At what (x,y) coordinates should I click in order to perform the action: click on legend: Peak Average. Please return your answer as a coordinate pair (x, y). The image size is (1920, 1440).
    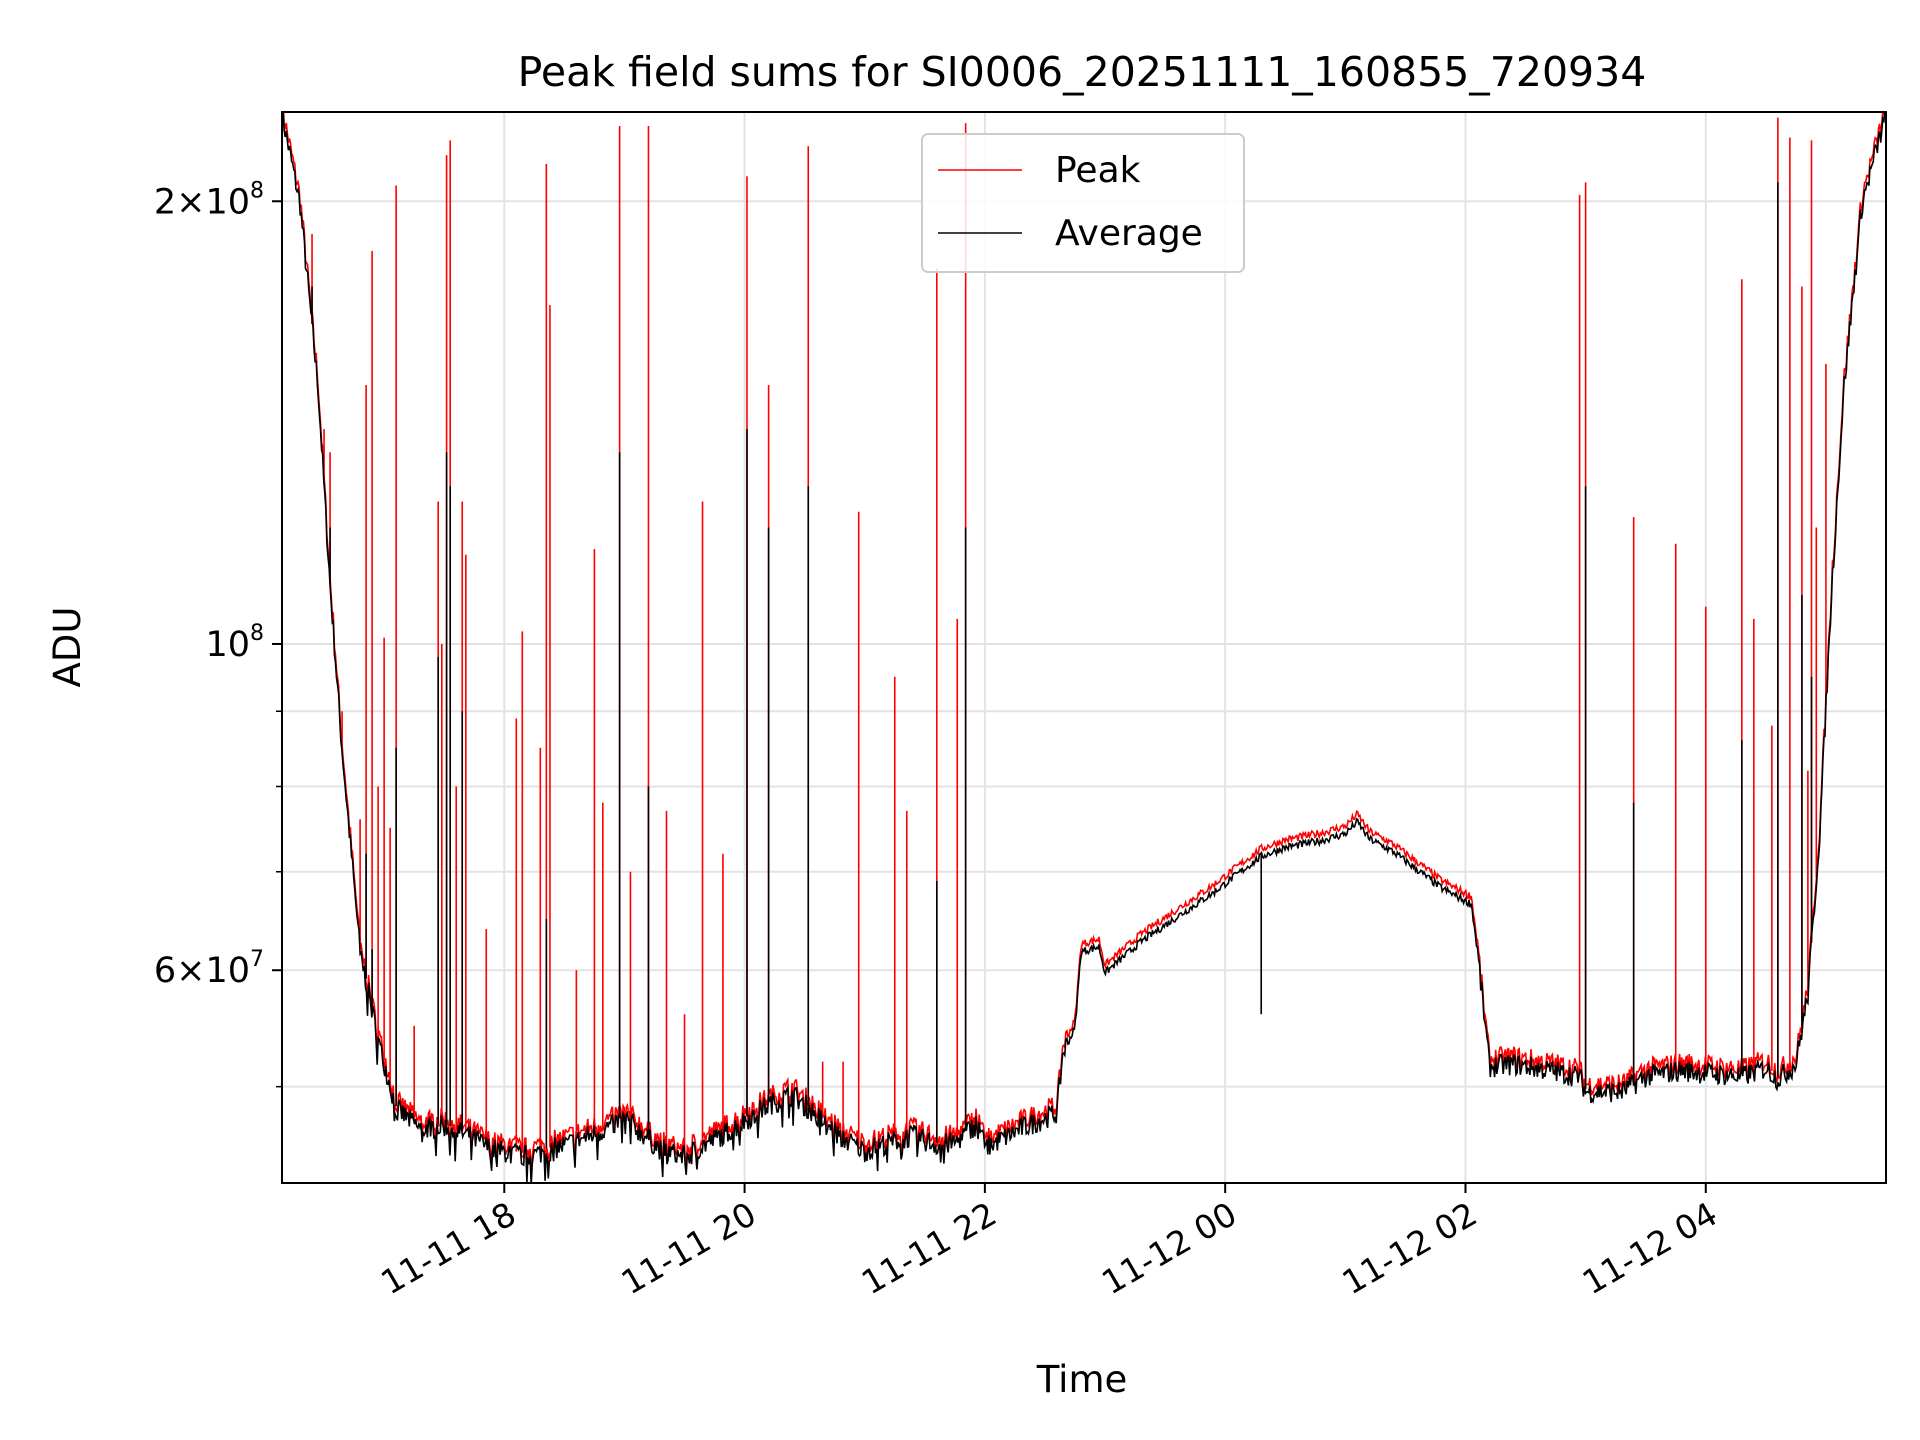
    Looking at the image, I should click on (1083, 203).